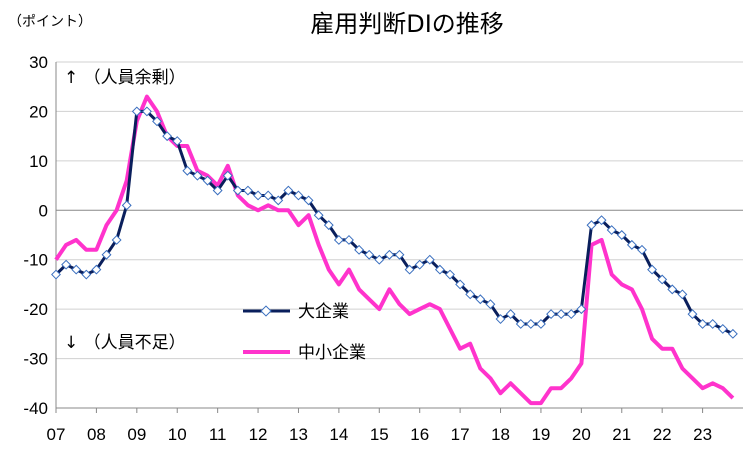  I want to click on x-tick-label: 17, so click(460, 434).